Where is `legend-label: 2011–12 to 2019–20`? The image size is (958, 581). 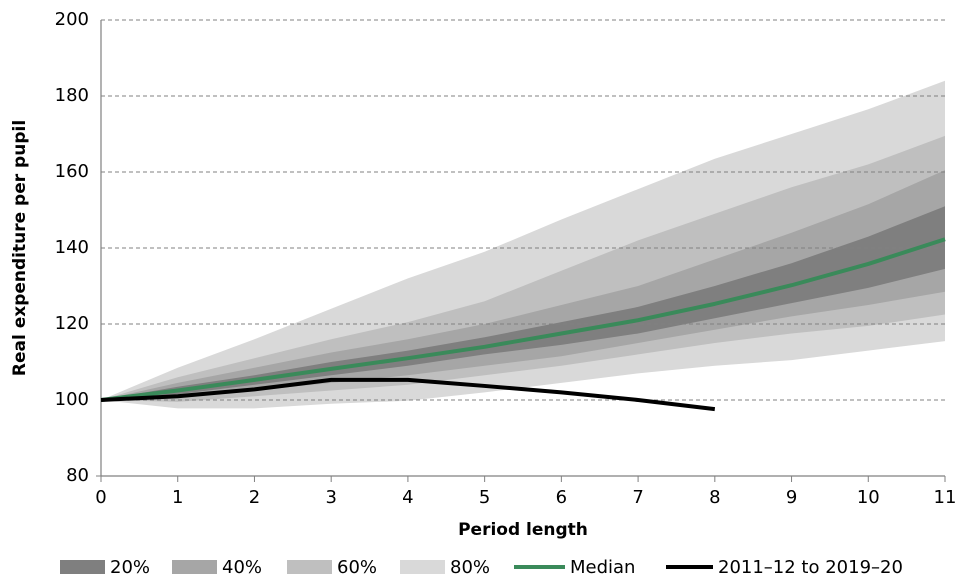 legend-label: 2011–12 to 2019–20 is located at coordinates (810, 567).